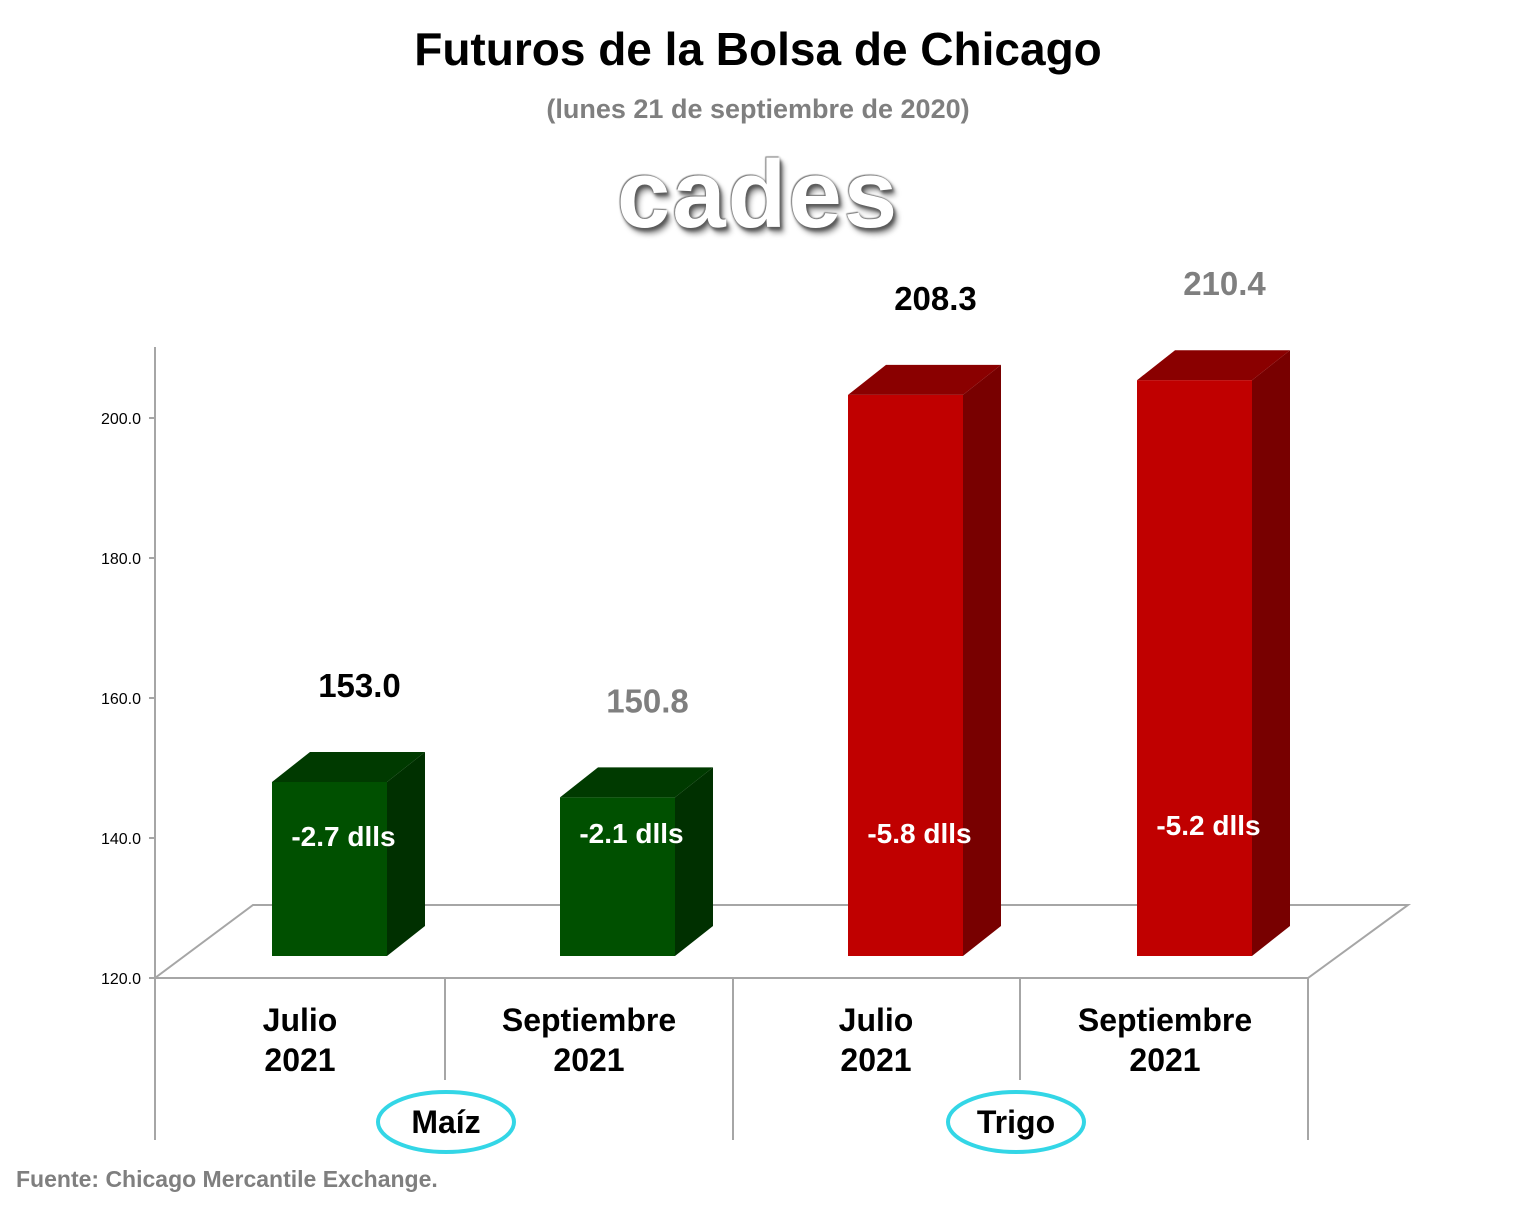 The width and height of the screenshot is (1530, 1209). Describe the element at coordinates (919, 833) in the screenshot. I see `bar-change-label: -5.8 dlls` at that location.